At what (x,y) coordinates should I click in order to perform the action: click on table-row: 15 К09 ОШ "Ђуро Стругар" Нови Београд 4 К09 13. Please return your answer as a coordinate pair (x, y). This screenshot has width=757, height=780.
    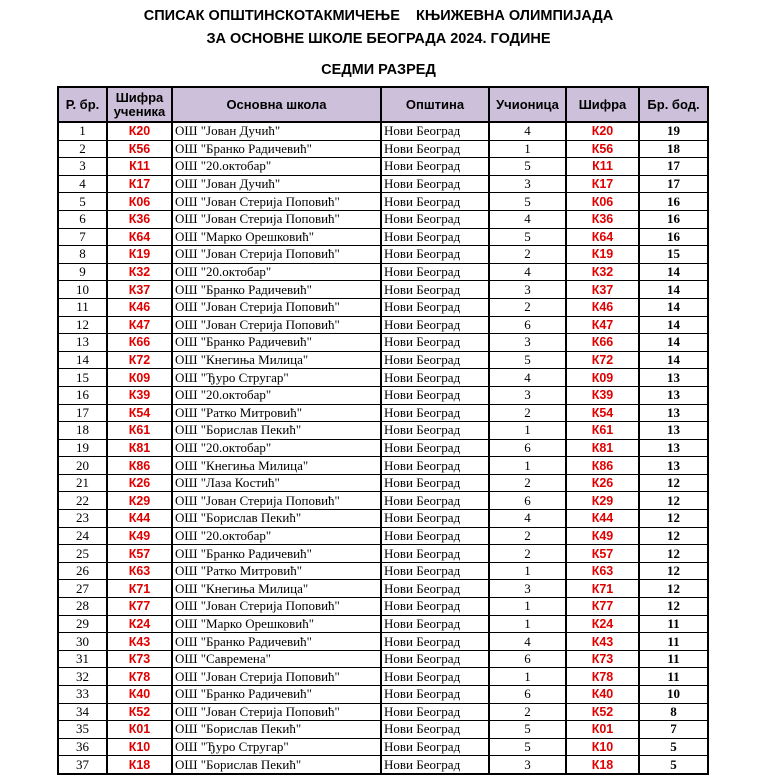
    Looking at the image, I should click on (383, 377).